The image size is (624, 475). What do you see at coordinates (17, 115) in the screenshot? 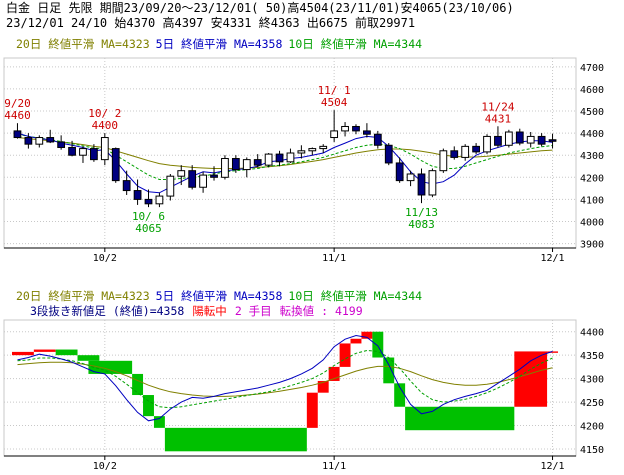
I see `peak-value-label: 4460` at bounding box center [17, 115].